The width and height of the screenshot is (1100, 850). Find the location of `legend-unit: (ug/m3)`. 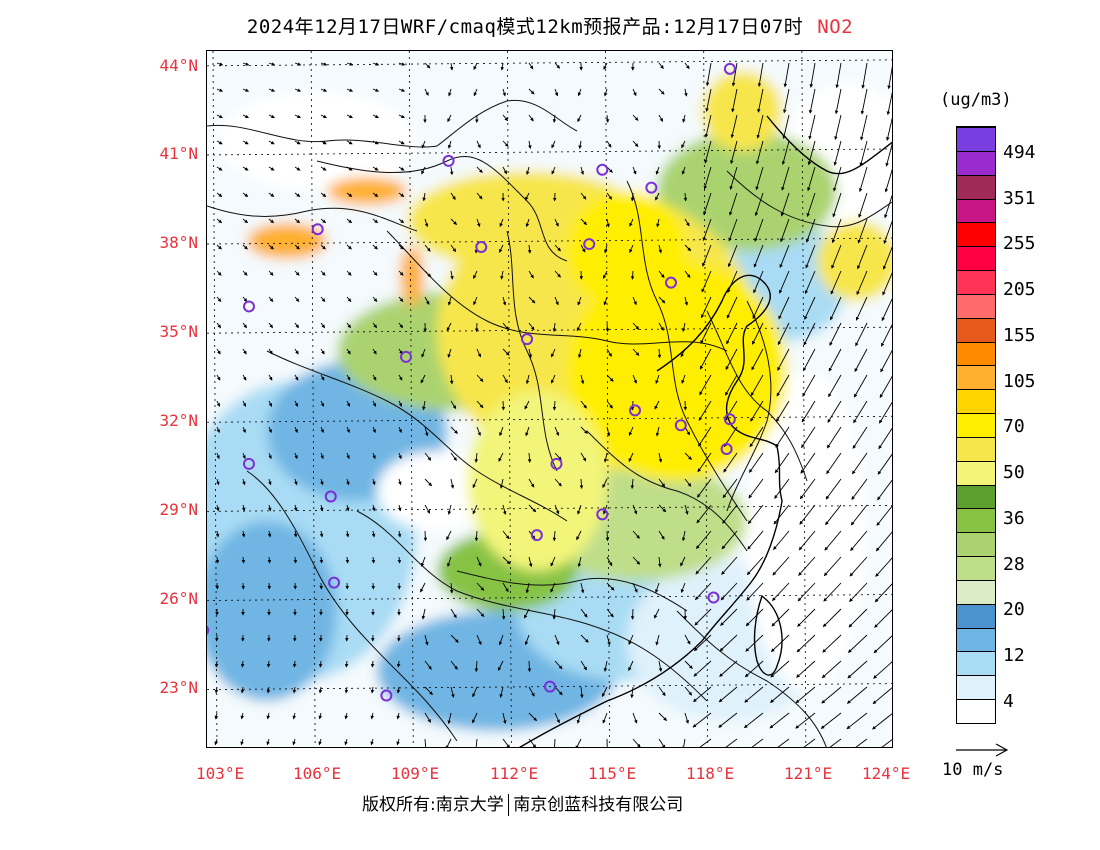

legend-unit: (ug/m3) is located at coordinates (976, 100).